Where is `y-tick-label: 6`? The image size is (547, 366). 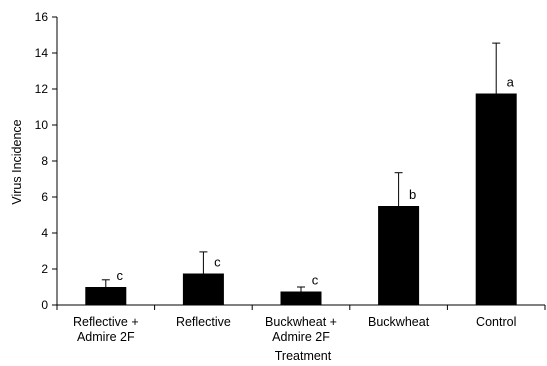
y-tick-label: 6 is located at coordinates (44, 197).